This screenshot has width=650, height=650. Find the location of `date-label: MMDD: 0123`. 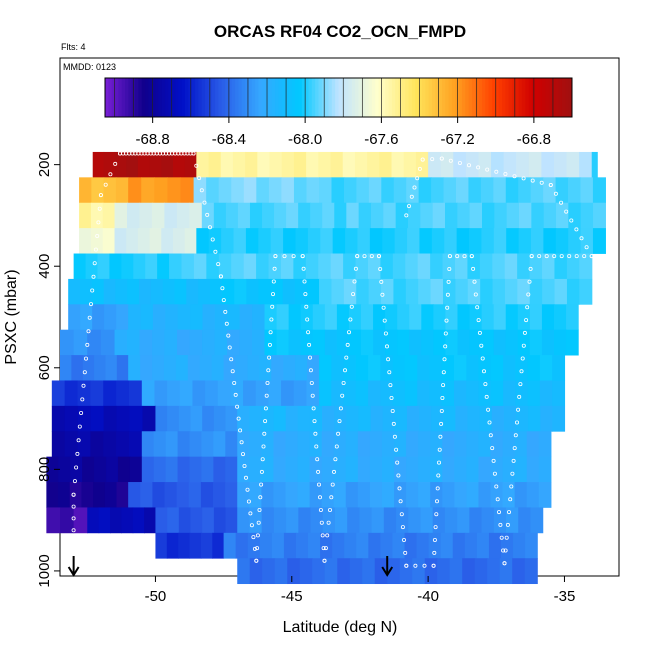

date-label: MMDD: 0123 is located at coordinates (89, 67).